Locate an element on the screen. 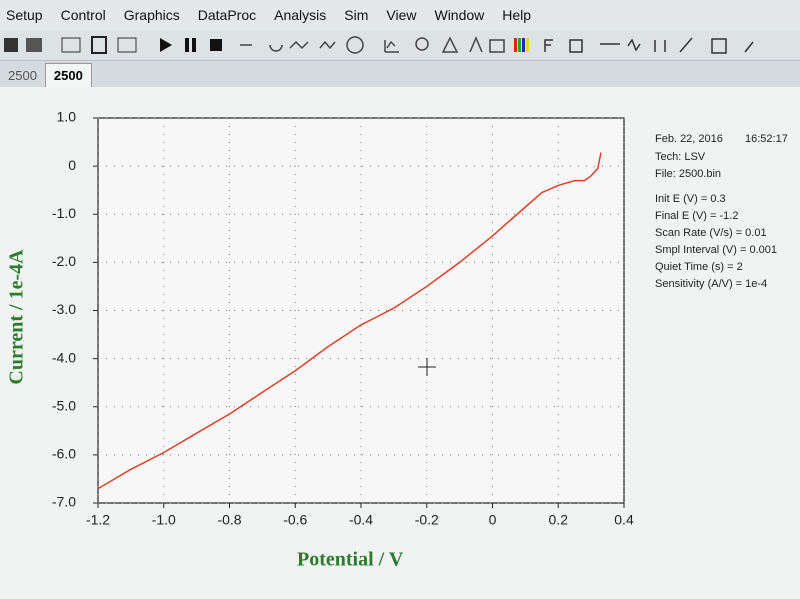 The image size is (800, 599). menu-item: DataProc is located at coordinates (227, 15).